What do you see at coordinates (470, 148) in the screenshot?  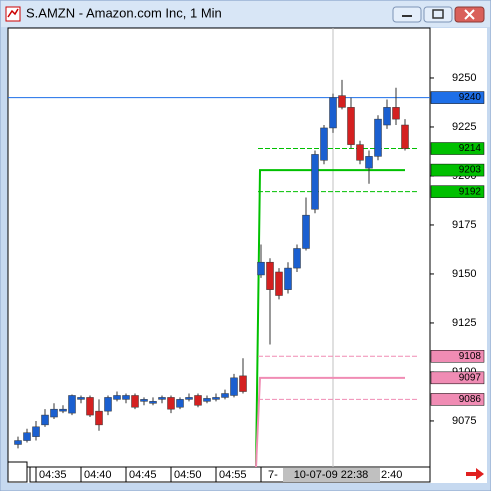 I see `level-marker-label: 9214` at bounding box center [470, 148].